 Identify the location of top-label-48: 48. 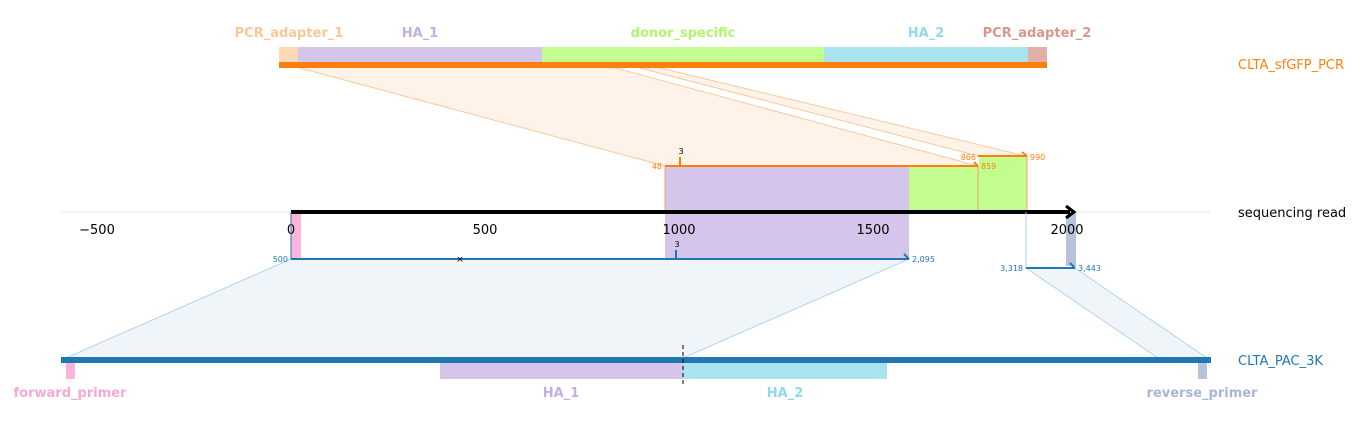
(657, 166).